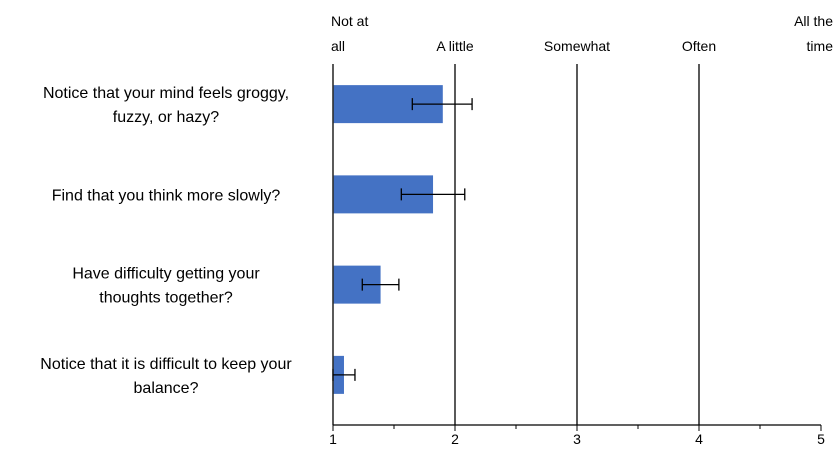 Image resolution: width=837 pixels, height=449 pixels. I want to click on x-tick-label: 3, so click(577, 439).